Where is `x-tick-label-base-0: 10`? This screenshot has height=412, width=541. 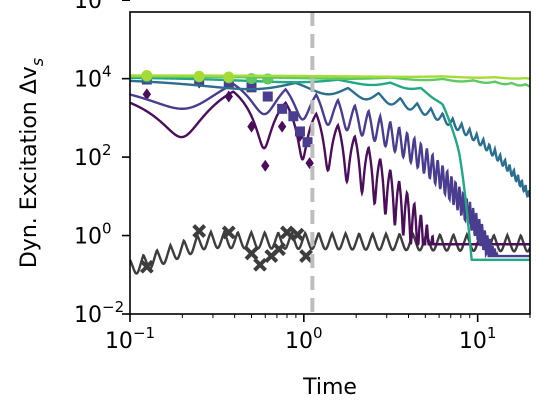 x-tick-label-base-0: 10 is located at coordinates (119, 341).